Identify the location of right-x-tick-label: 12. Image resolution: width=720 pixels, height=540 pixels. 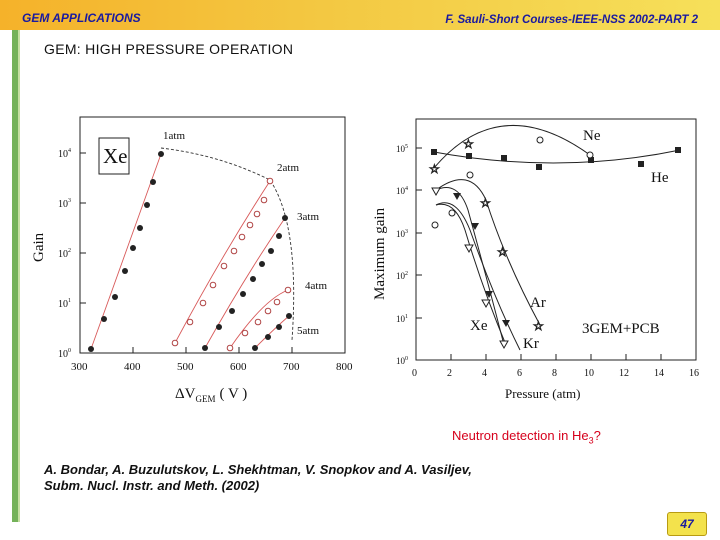
(624, 373).